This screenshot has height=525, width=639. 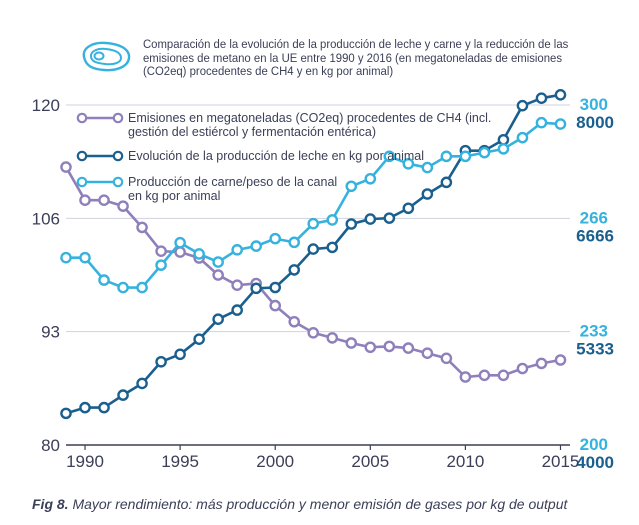 What do you see at coordinates (595, 462) in the screenshot?
I see `y-tick-label-milk: 4000` at bounding box center [595, 462].